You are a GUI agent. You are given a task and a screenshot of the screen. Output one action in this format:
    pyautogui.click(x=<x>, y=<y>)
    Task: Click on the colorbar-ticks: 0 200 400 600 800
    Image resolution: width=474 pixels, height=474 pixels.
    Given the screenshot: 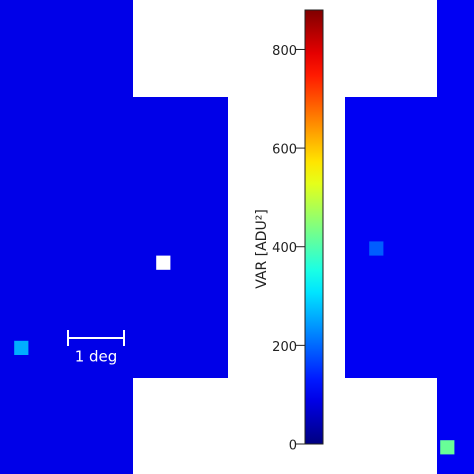 What is the action you would take?
    pyautogui.click(x=288, y=249)
    